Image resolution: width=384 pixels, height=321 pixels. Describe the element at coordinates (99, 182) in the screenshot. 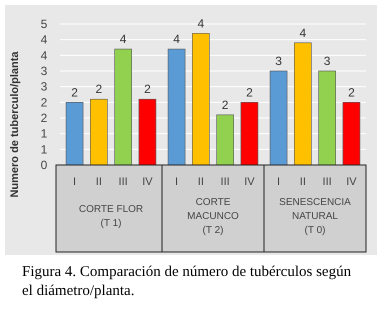

I see `series-label: II` at that location.